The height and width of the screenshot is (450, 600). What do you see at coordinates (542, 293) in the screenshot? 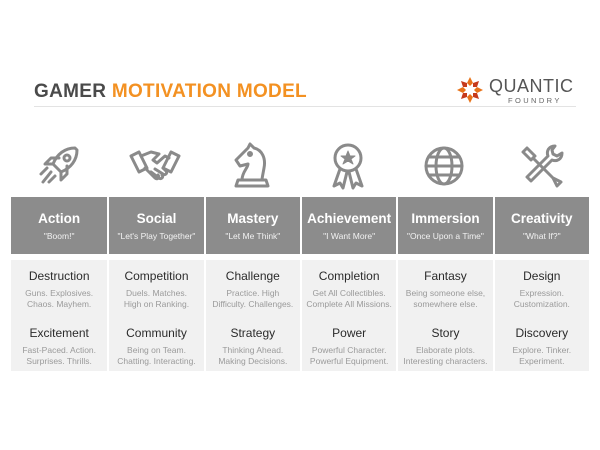
I see `motivation-desc-line1: Expression.` at bounding box center [542, 293].